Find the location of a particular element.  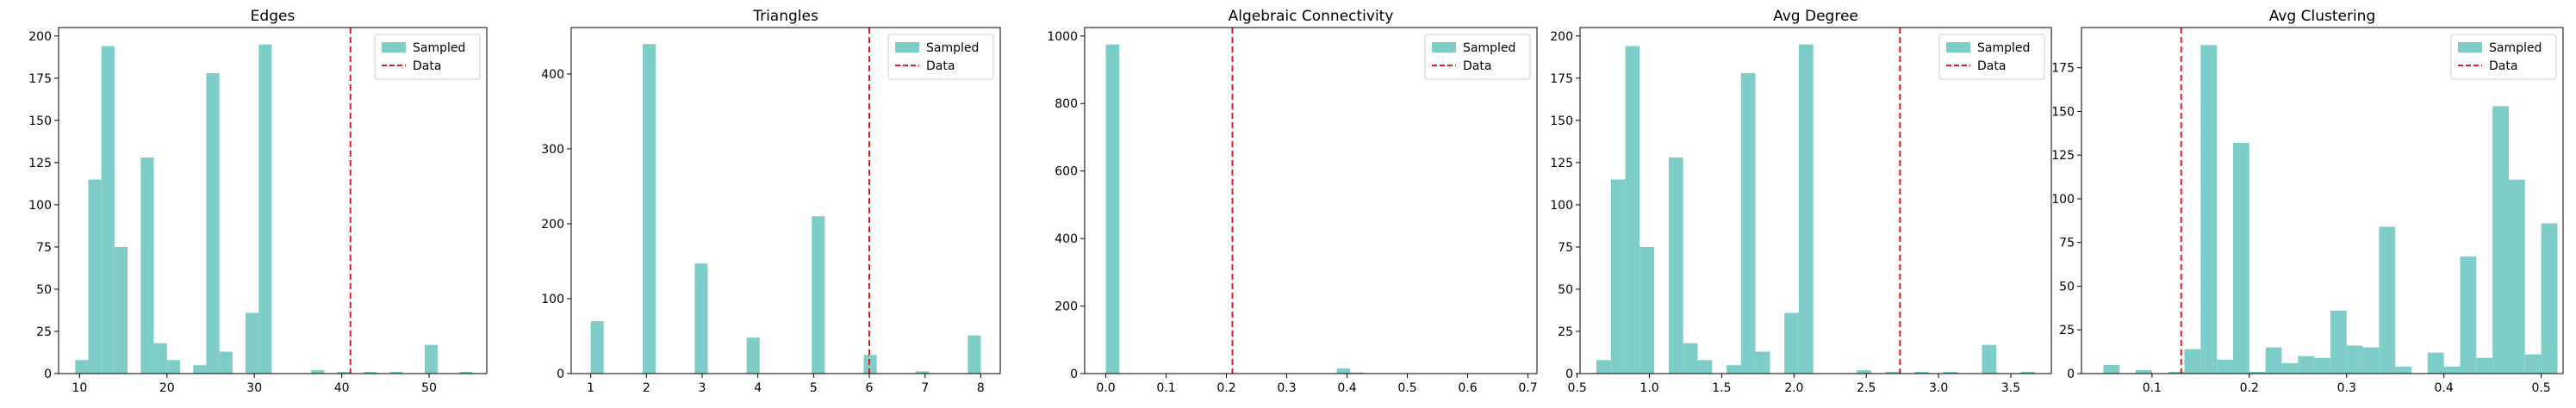

x-tick-label: 5 is located at coordinates (814, 388).